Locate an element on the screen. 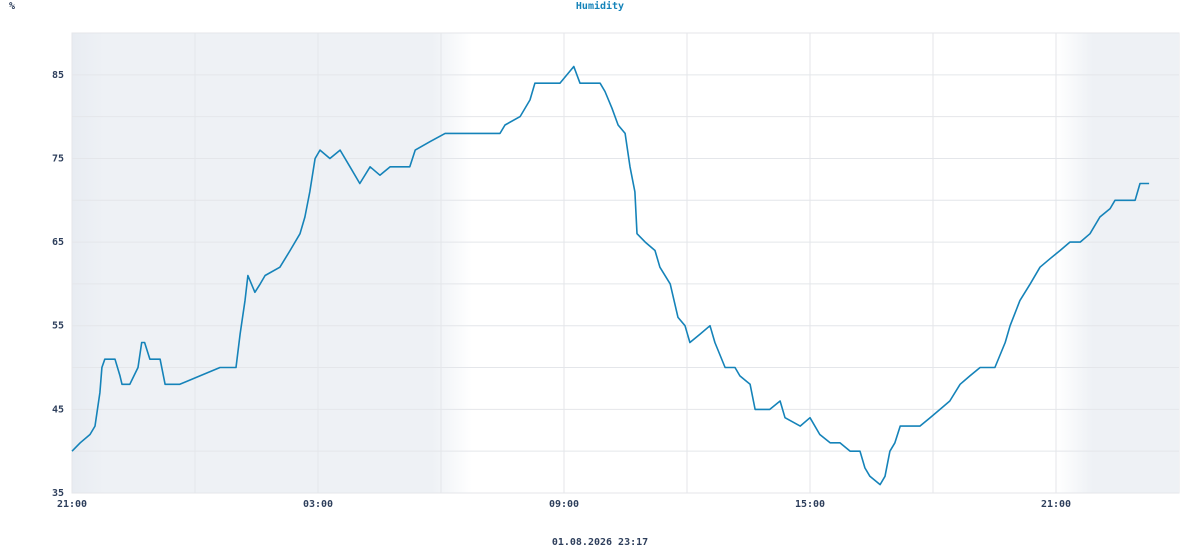  y-tick-label: 45 is located at coordinates (58, 409).